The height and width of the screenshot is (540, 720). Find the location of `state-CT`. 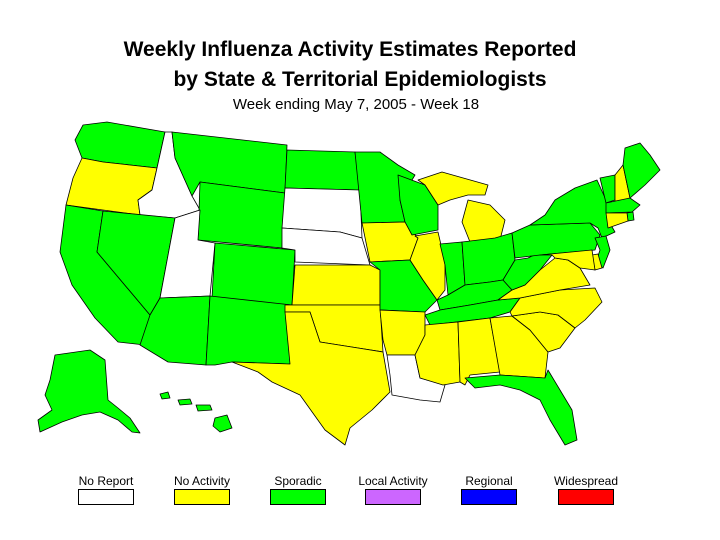

state-CT is located at coordinates (617, 220).